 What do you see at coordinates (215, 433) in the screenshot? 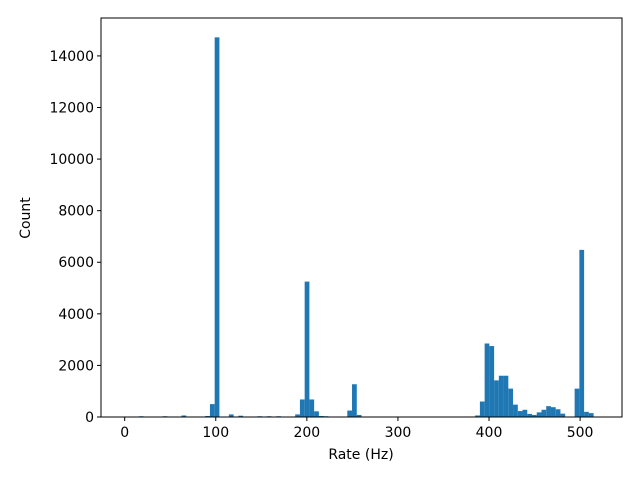
I see `x-tick-label: 100` at bounding box center [215, 433].